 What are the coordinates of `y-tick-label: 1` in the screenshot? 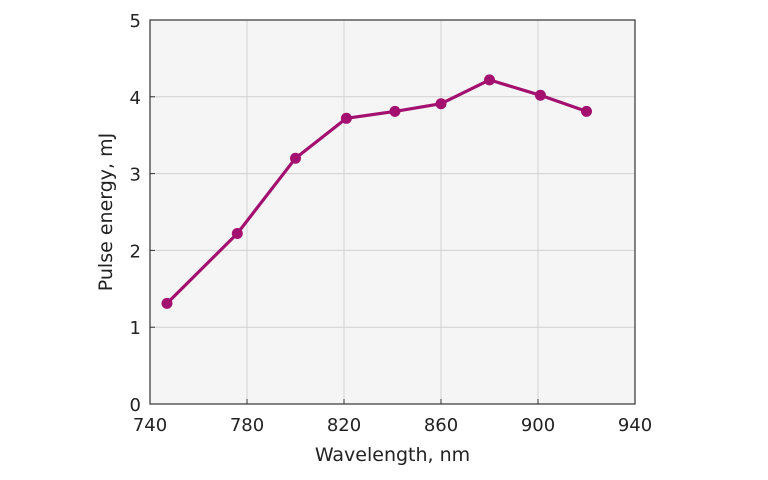 It's located at (135, 328).